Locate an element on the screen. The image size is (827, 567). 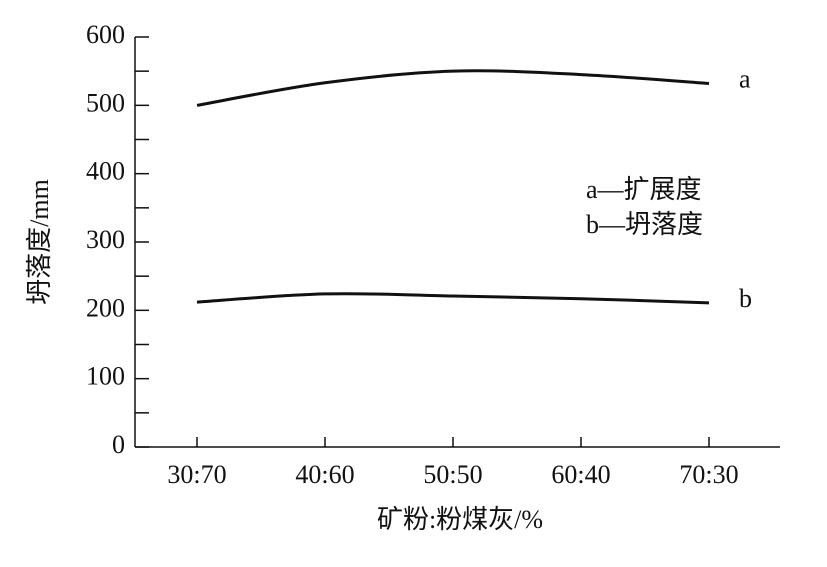
x-tick-label: 40:60 is located at coordinates (324, 474).